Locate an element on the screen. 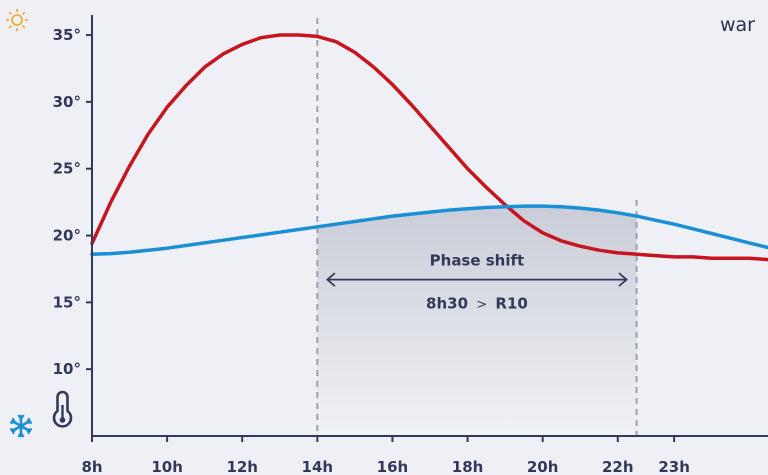  arrow-right-icon is located at coordinates (623, 279).